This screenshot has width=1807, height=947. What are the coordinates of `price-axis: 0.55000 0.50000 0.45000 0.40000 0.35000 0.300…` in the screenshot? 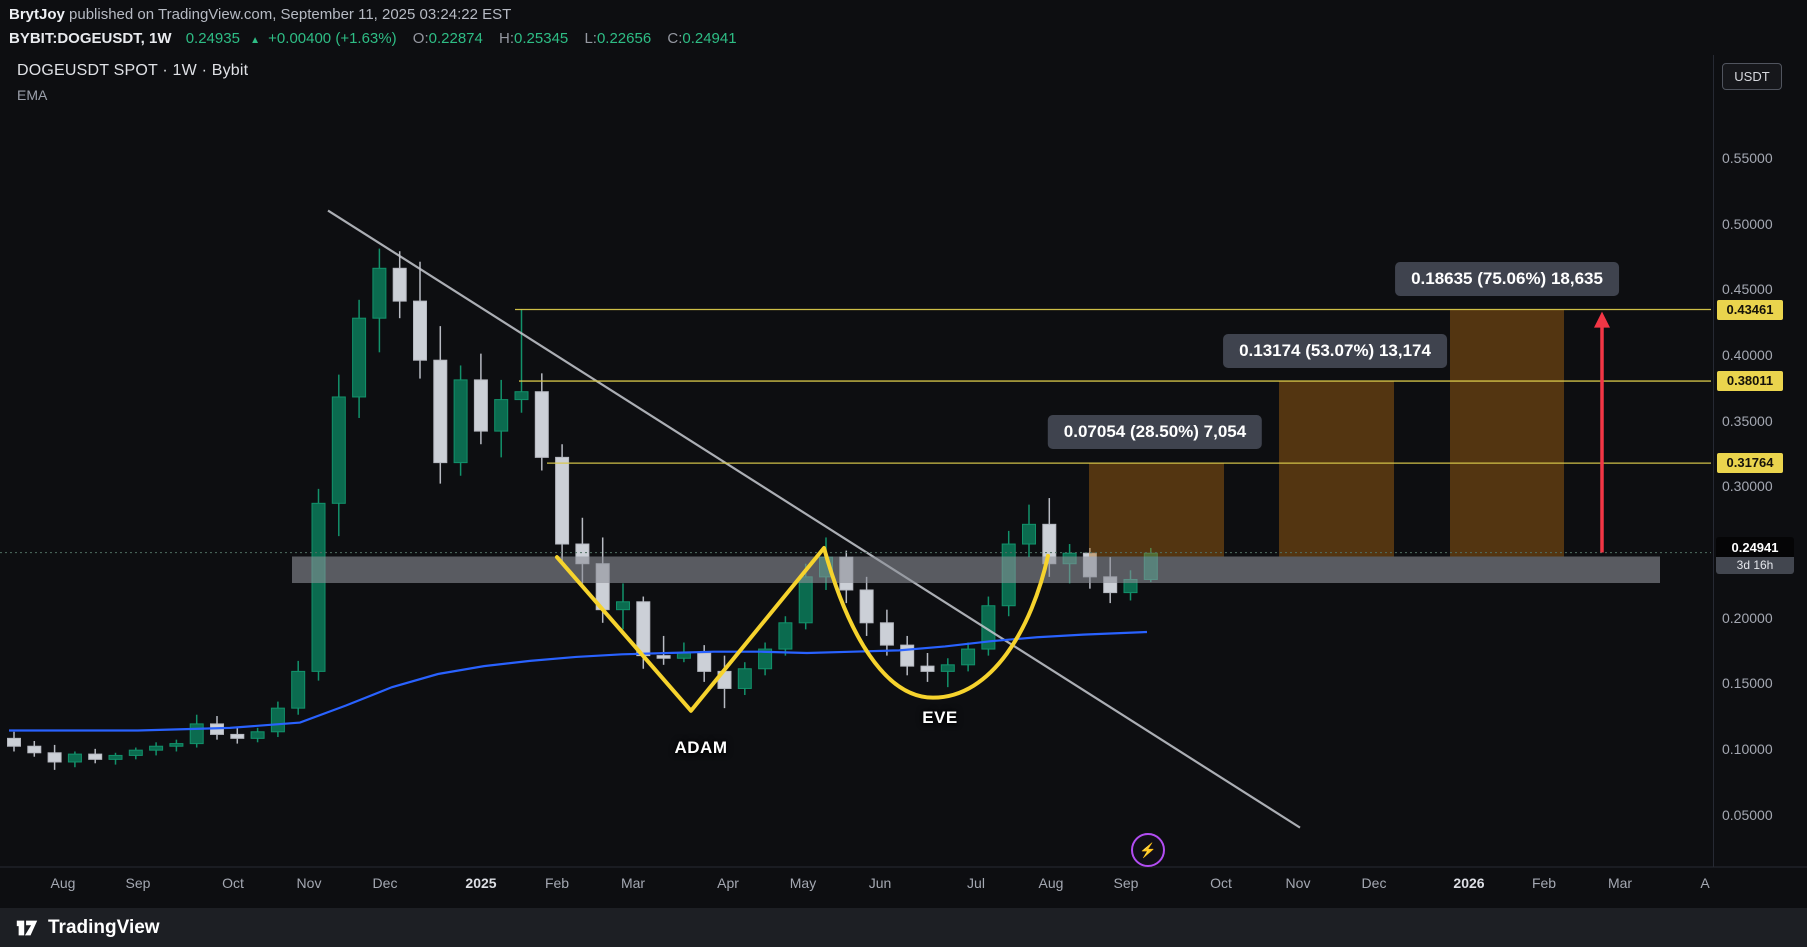 It's located at (1760, 461).